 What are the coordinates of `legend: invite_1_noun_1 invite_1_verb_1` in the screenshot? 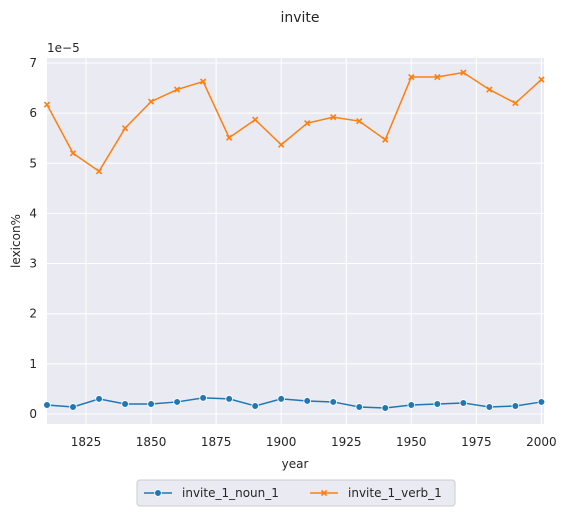 It's located at (296, 493).